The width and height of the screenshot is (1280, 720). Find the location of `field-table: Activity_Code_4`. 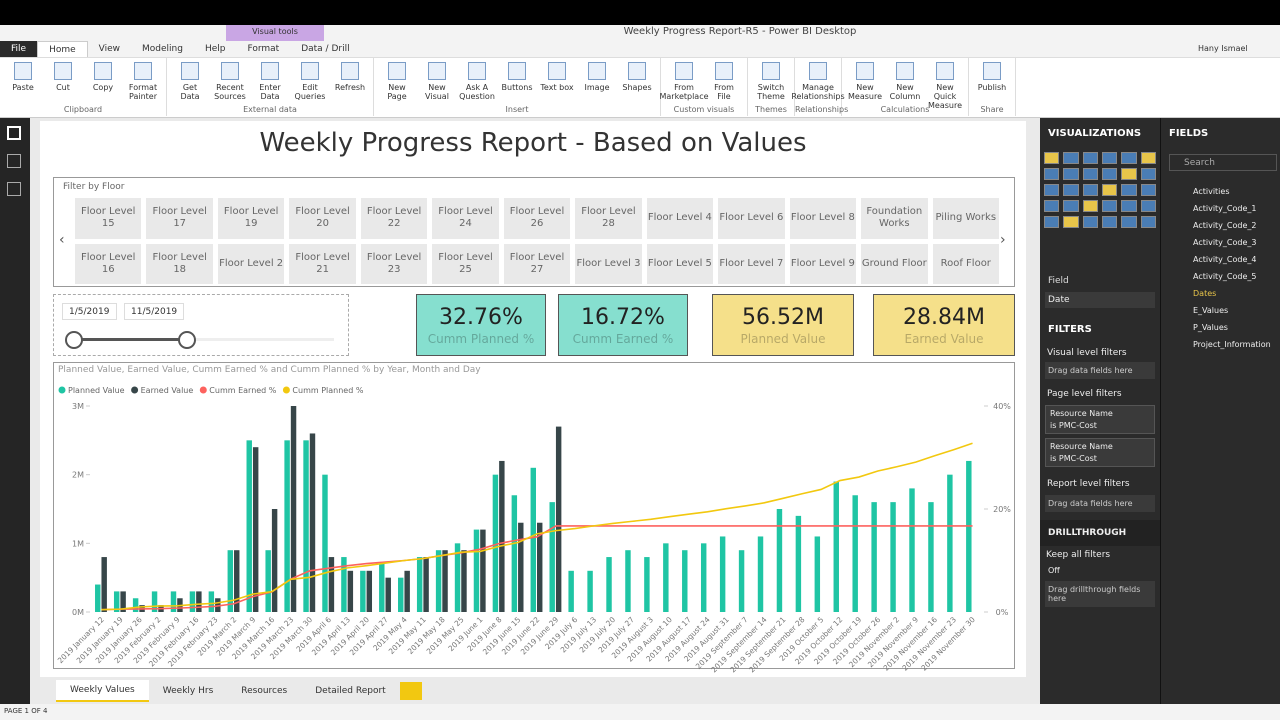

field-table: Activity_Code_4 is located at coordinates (1225, 259).